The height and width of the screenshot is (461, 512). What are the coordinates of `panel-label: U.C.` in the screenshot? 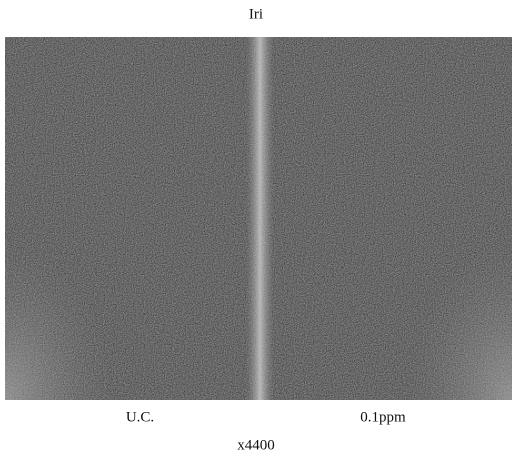 It's located at (140, 417).